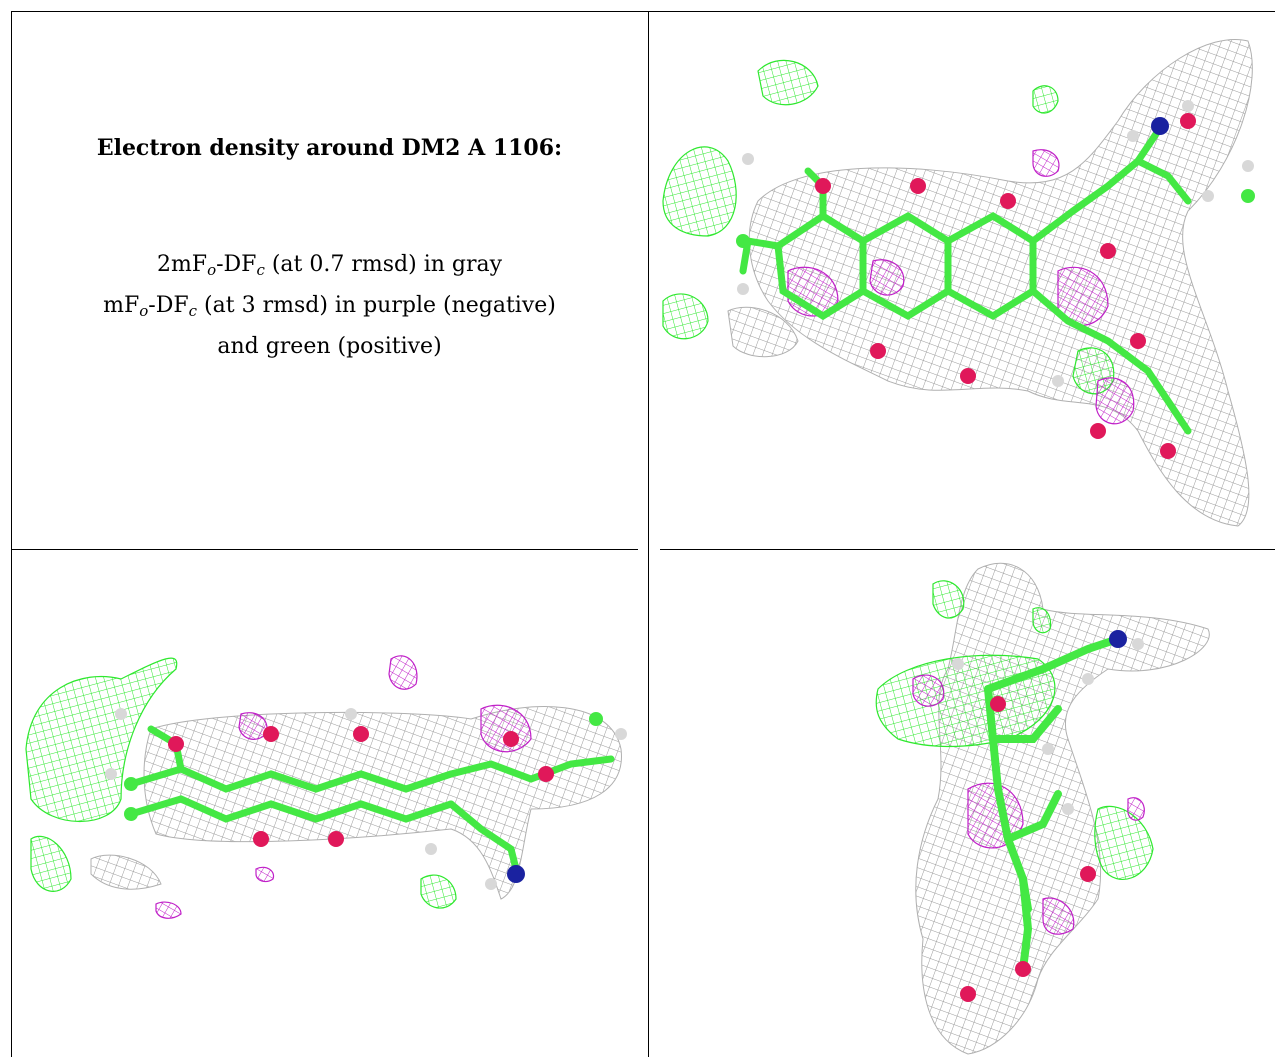 The height and width of the screenshot is (1057, 1275). What do you see at coordinates (329, 148) in the screenshot?
I see `caption-title: Electron density around DM2 A 1106:` at bounding box center [329, 148].